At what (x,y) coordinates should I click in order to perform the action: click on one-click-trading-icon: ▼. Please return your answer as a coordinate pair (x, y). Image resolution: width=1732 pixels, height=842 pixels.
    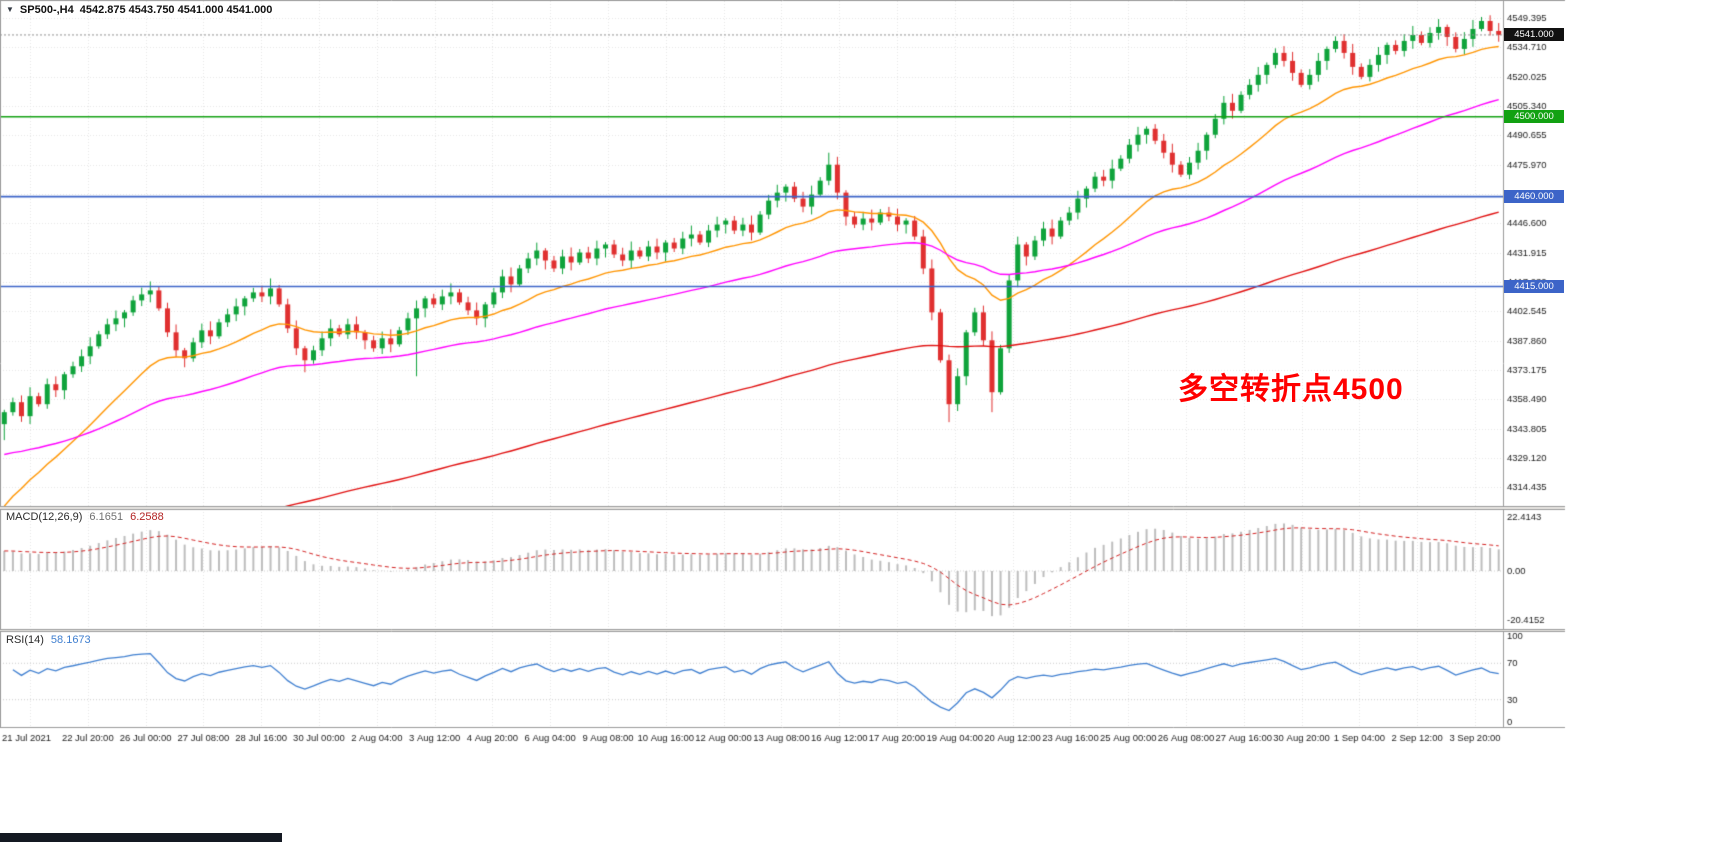
    Looking at the image, I should click on (10, 9).